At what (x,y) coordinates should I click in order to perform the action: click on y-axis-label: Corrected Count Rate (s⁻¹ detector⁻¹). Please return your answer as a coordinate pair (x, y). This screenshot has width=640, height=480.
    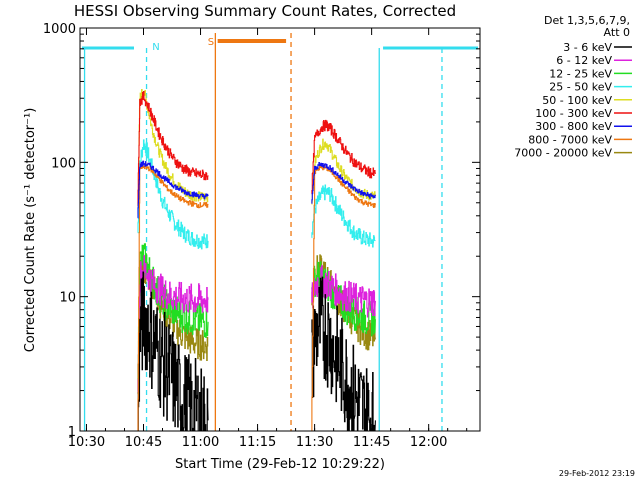
    Looking at the image, I should click on (30, 230).